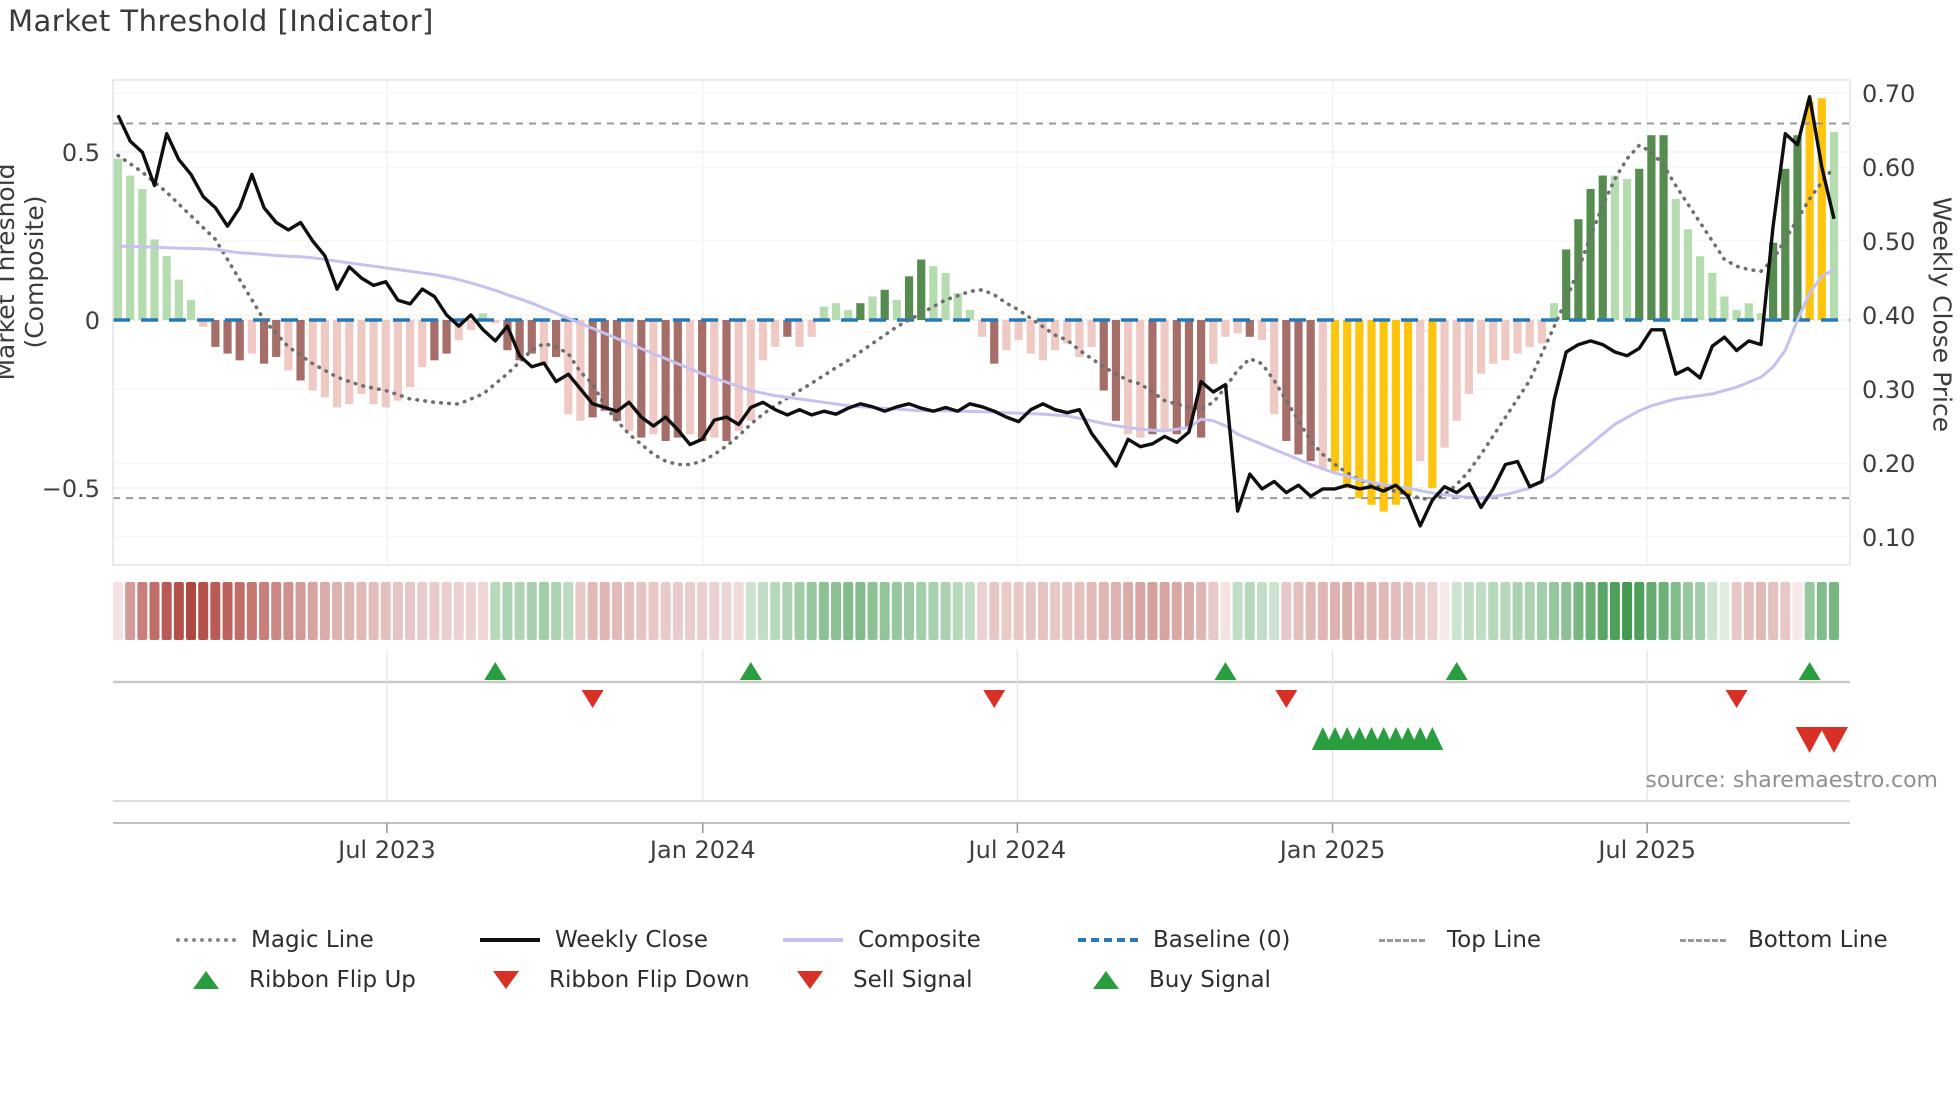 The image size is (1960, 1102). I want to click on legend-item-bottom-line: Bottom Line, so click(1784, 940).